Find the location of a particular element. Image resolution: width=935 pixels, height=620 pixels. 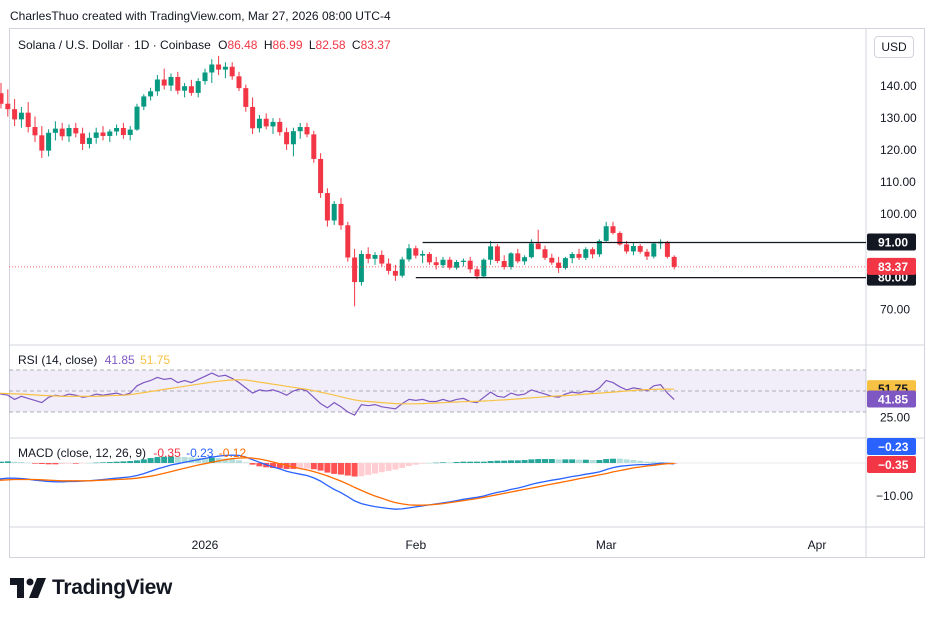

level-label: 91.00 is located at coordinates (893, 243).